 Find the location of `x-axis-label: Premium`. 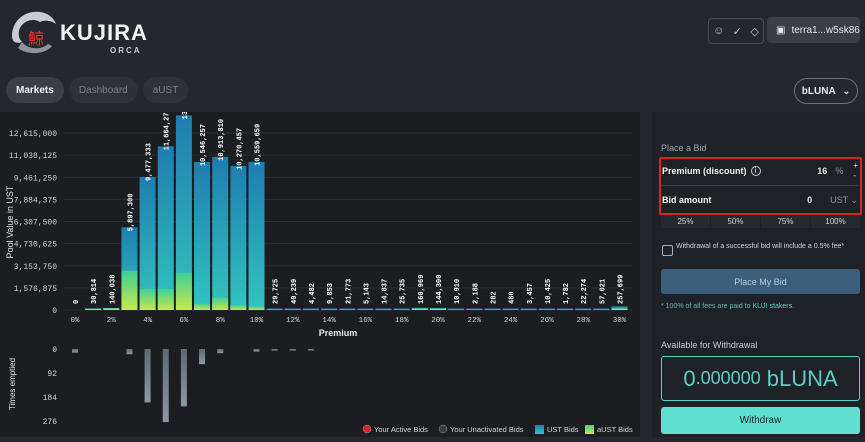

x-axis-label: Premium is located at coordinates (338, 333).